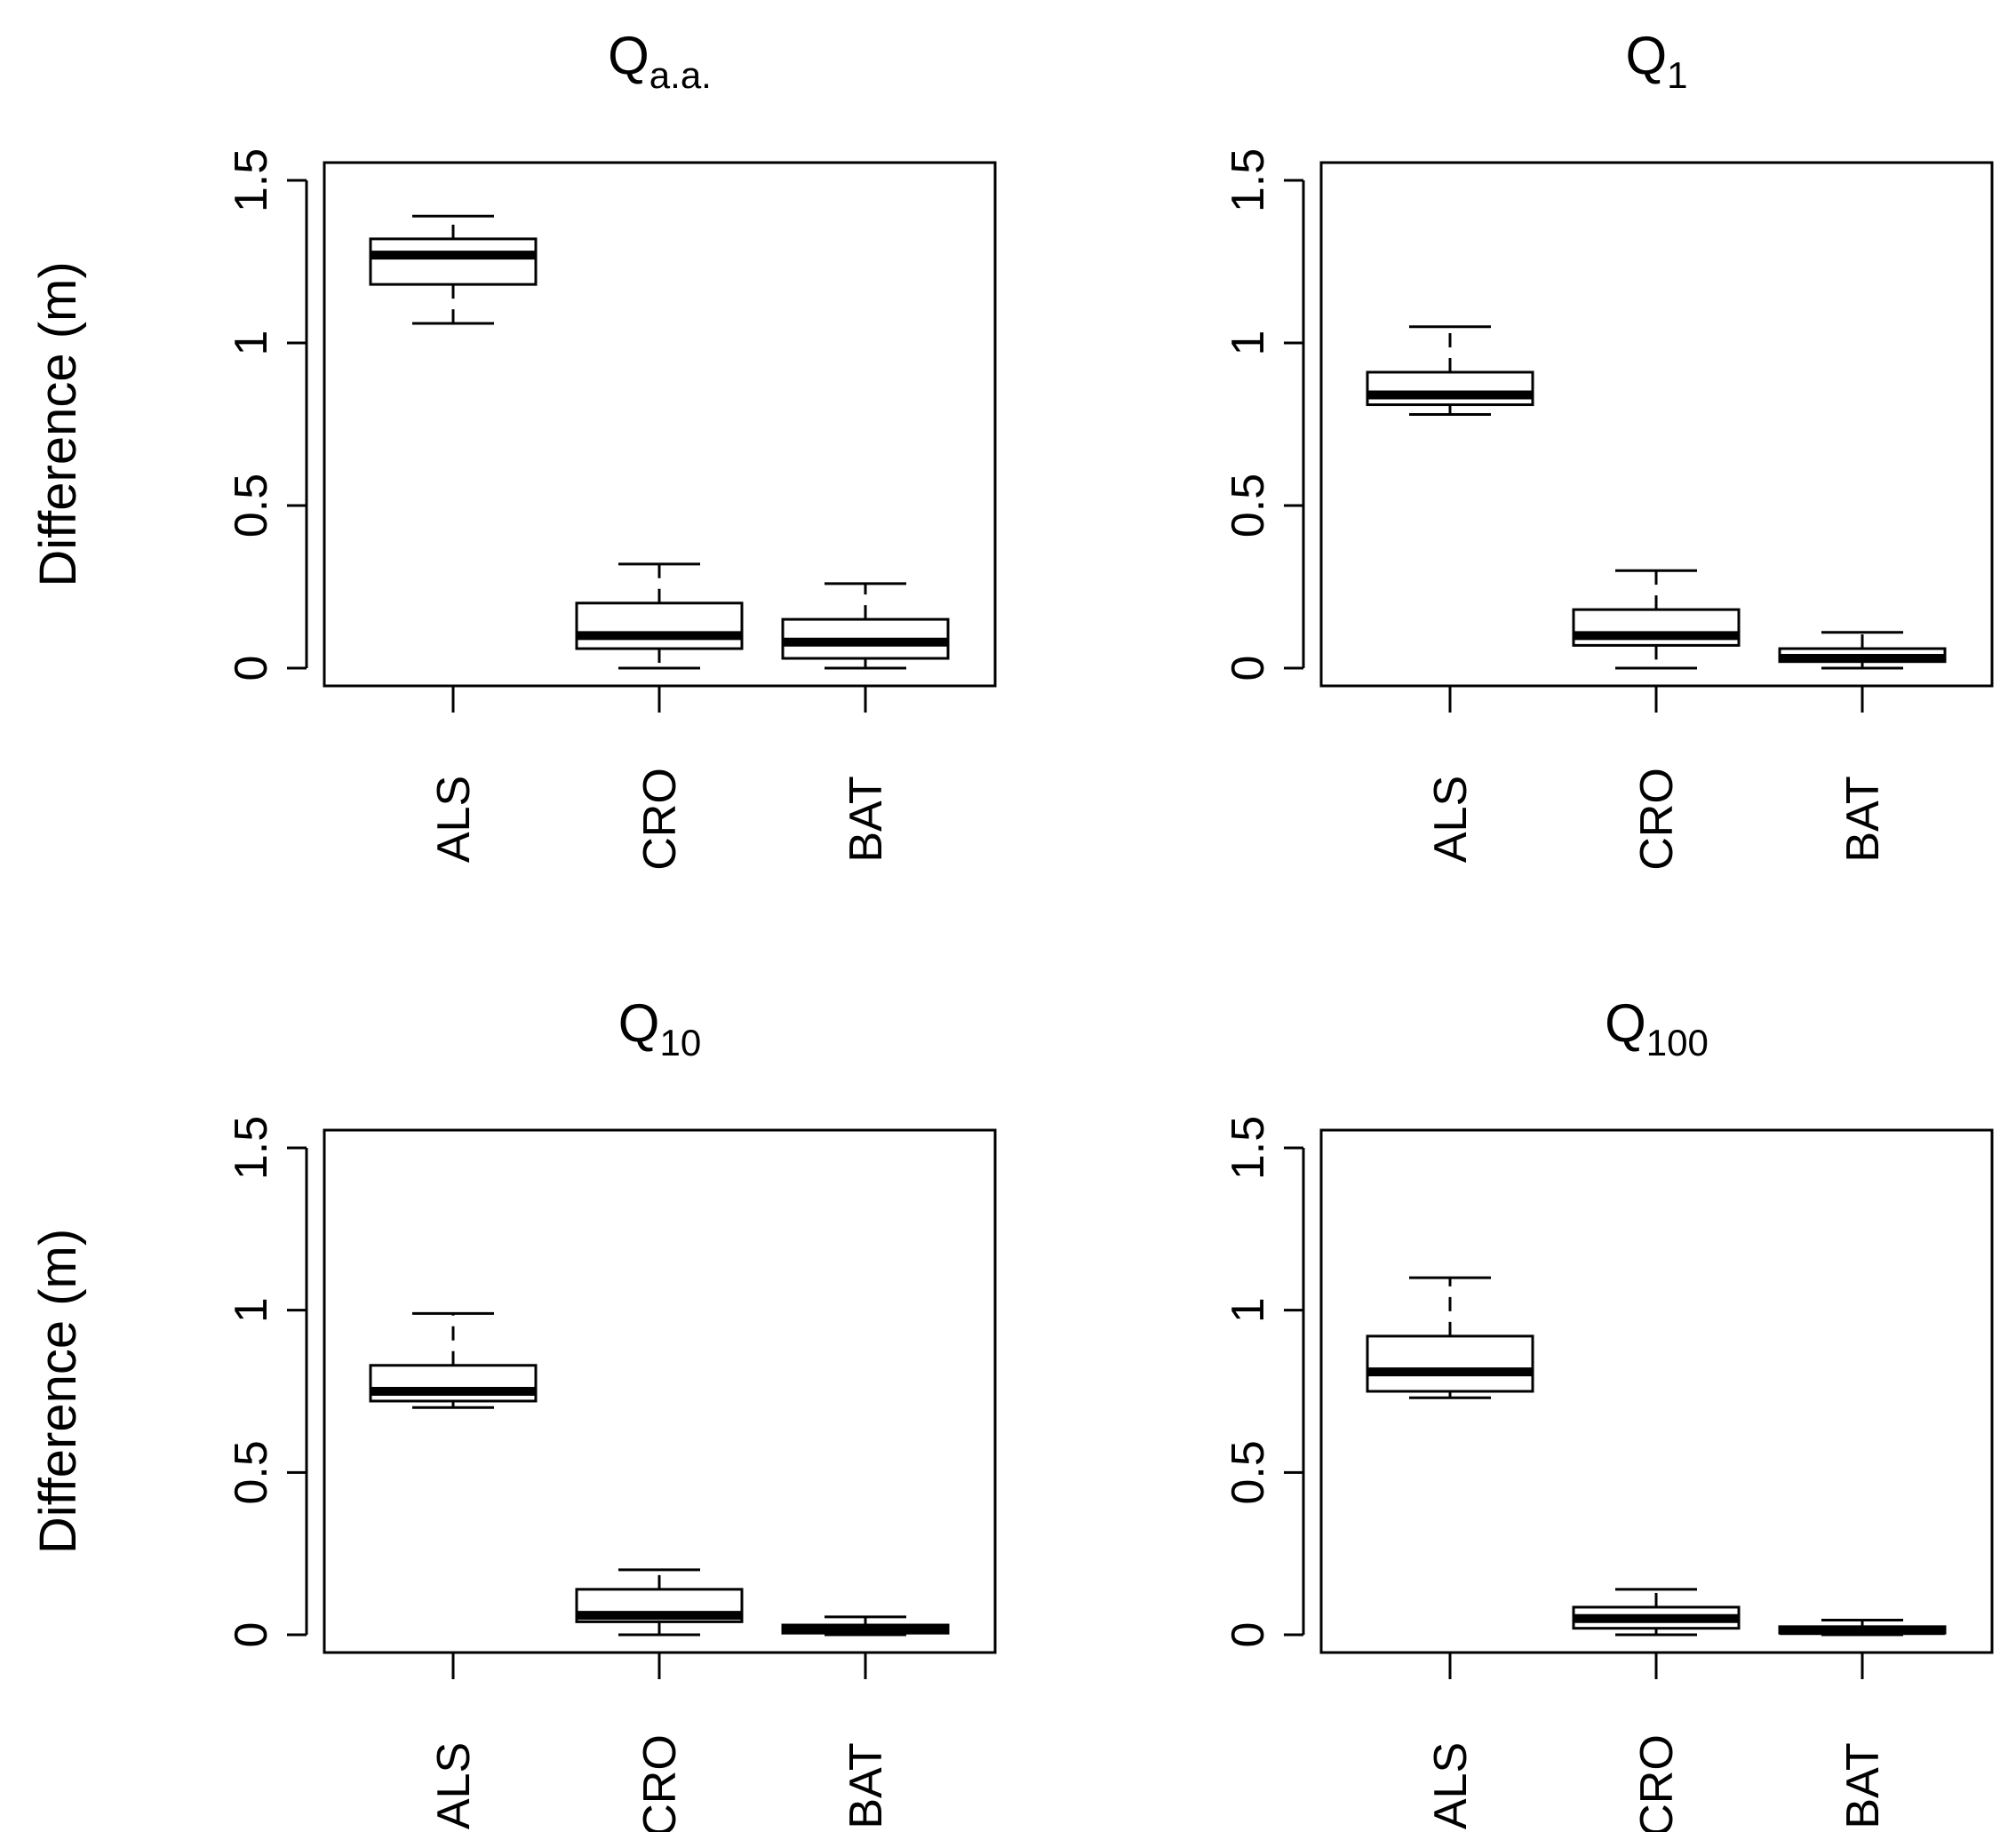 Image resolution: width=2016 pixels, height=1832 pixels. I want to click on panel-title: Q1, so click(1656, 61).